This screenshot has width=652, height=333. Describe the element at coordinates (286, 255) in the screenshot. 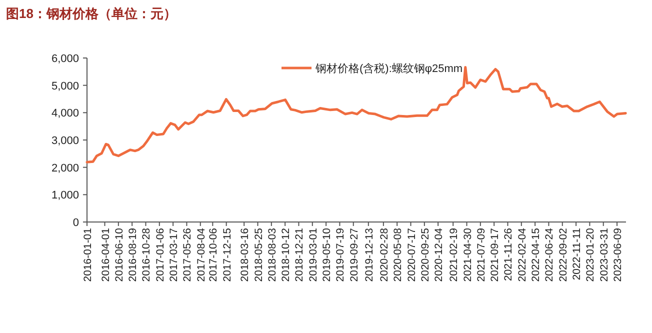

I see `x-tick-label: 2018-10-12` at that location.